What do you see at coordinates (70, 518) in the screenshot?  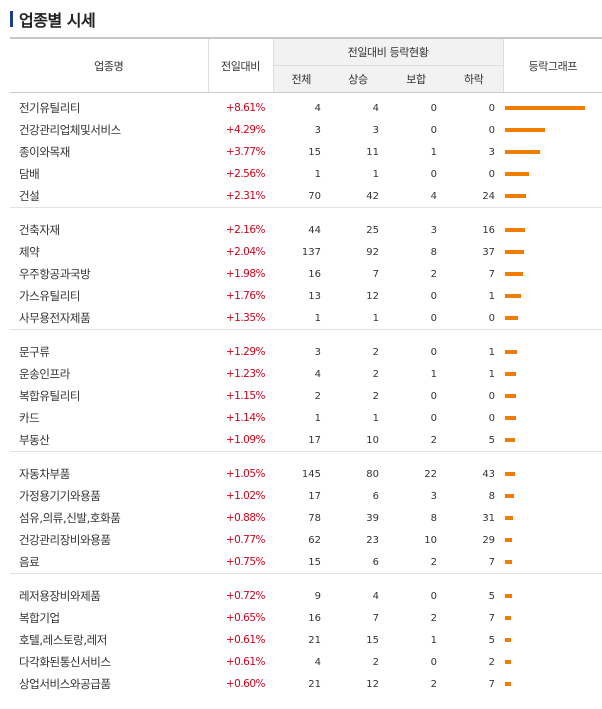 I see `sector-name: 섬유,의류,신발,호화품` at bounding box center [70, 518].